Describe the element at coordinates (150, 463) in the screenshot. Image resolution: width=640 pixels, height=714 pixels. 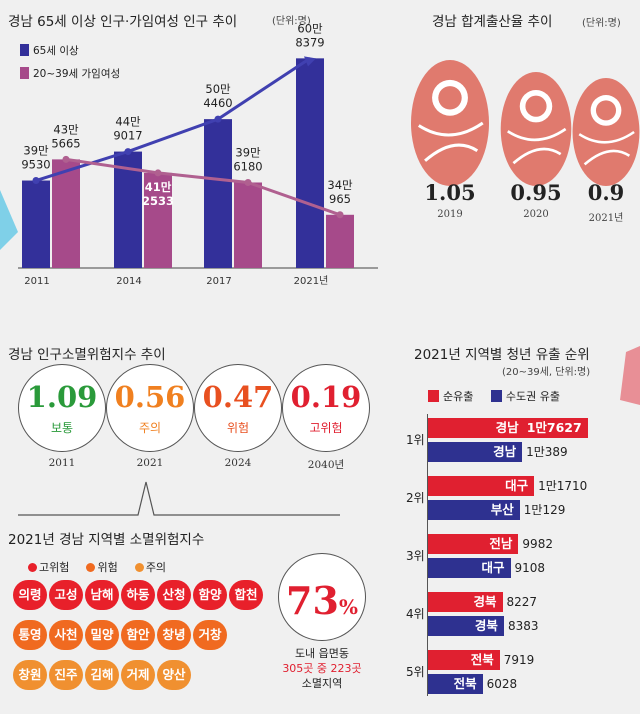
I see `extinction-year-1: 2021` at that location.